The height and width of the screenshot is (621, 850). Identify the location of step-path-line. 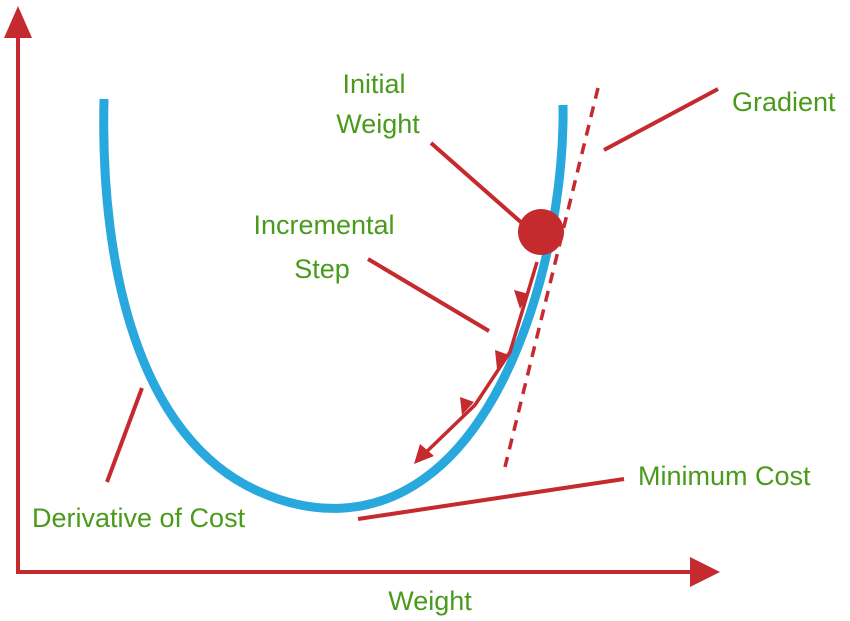
(477, 361).